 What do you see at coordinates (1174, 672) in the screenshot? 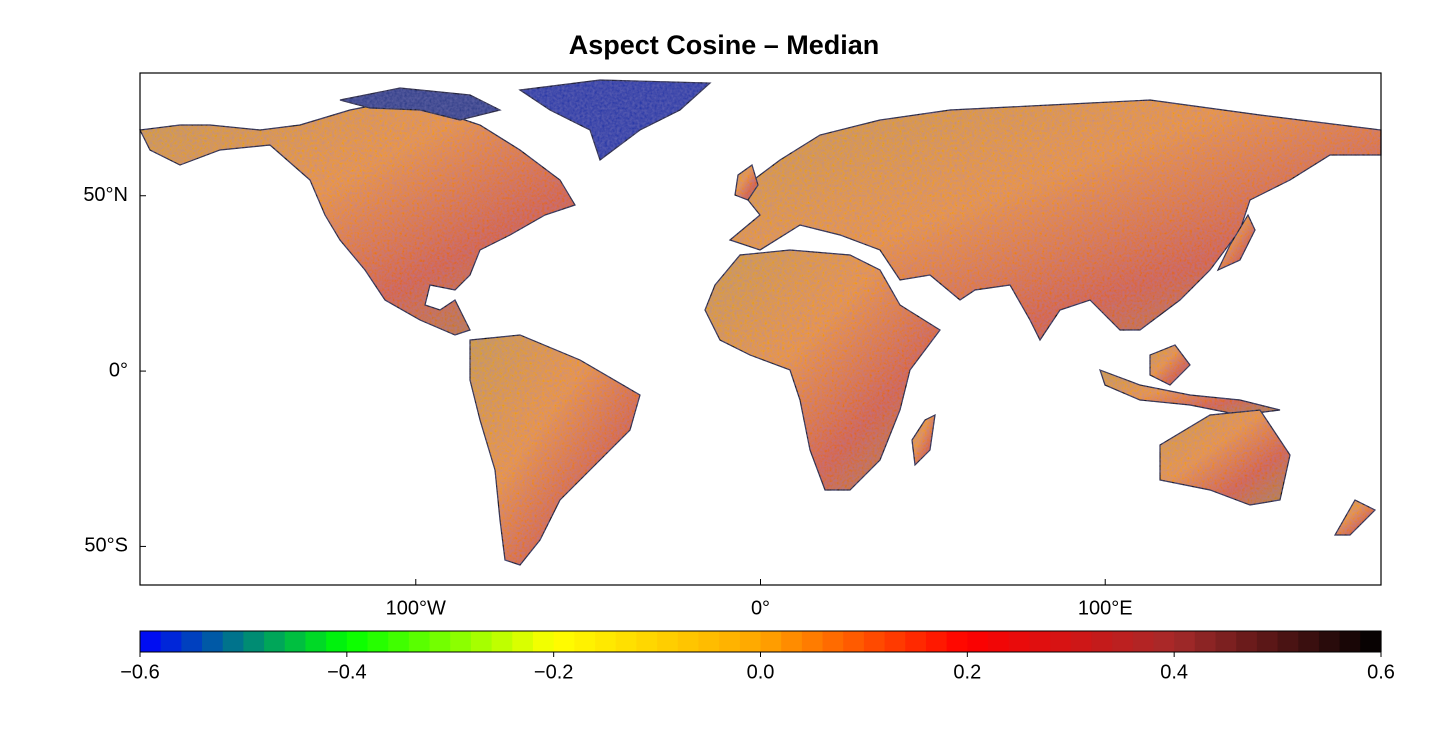
I see `colorbar-tick-label: 0.4` at bounding box center [1174, 672].